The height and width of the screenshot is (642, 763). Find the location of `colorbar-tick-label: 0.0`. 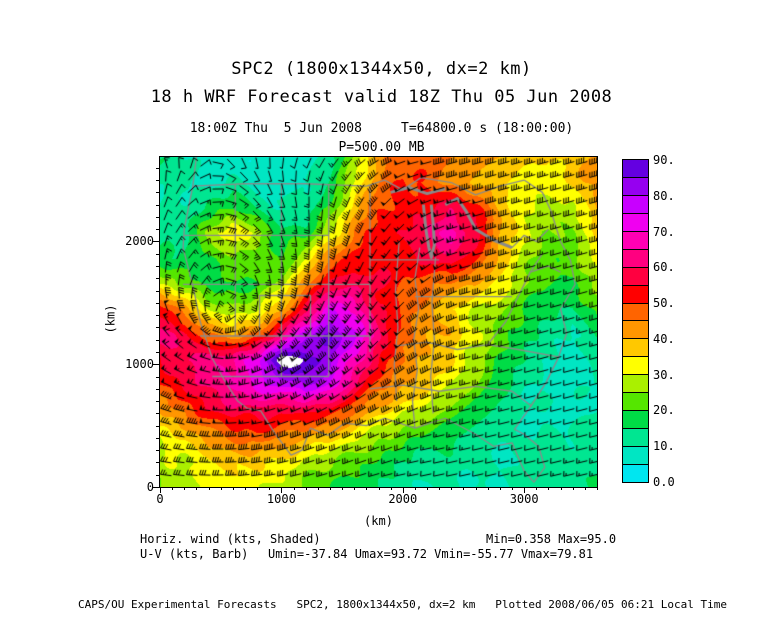

colorbar-tick-label: 0.0 is located at coordinates (664, 482).